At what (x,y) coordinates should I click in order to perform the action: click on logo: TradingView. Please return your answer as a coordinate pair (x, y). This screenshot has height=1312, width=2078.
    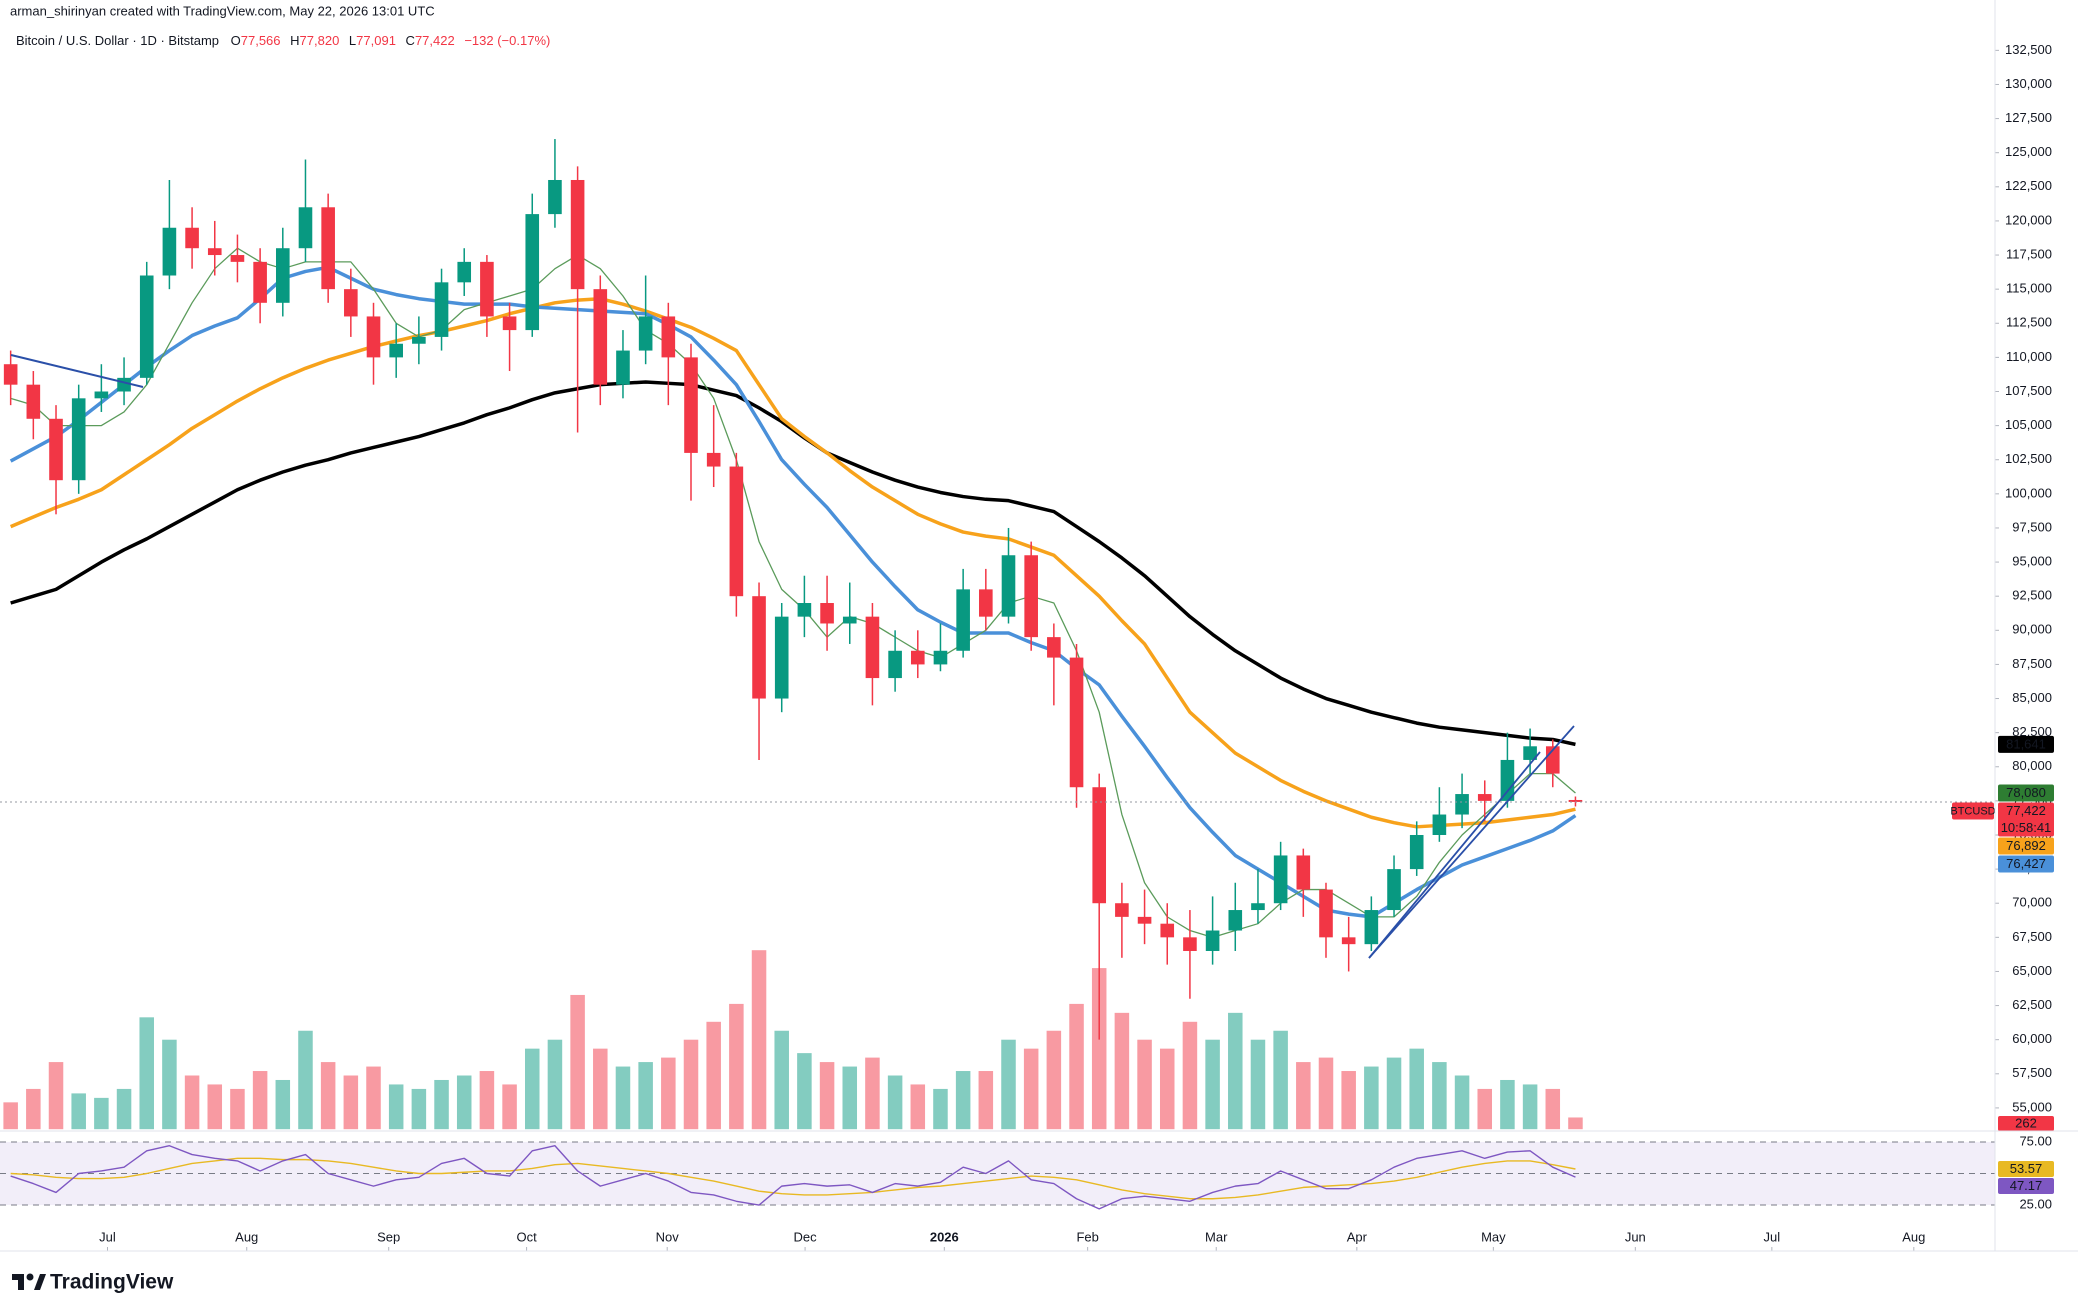
    Looking at the image, I should click on (93, 1282).